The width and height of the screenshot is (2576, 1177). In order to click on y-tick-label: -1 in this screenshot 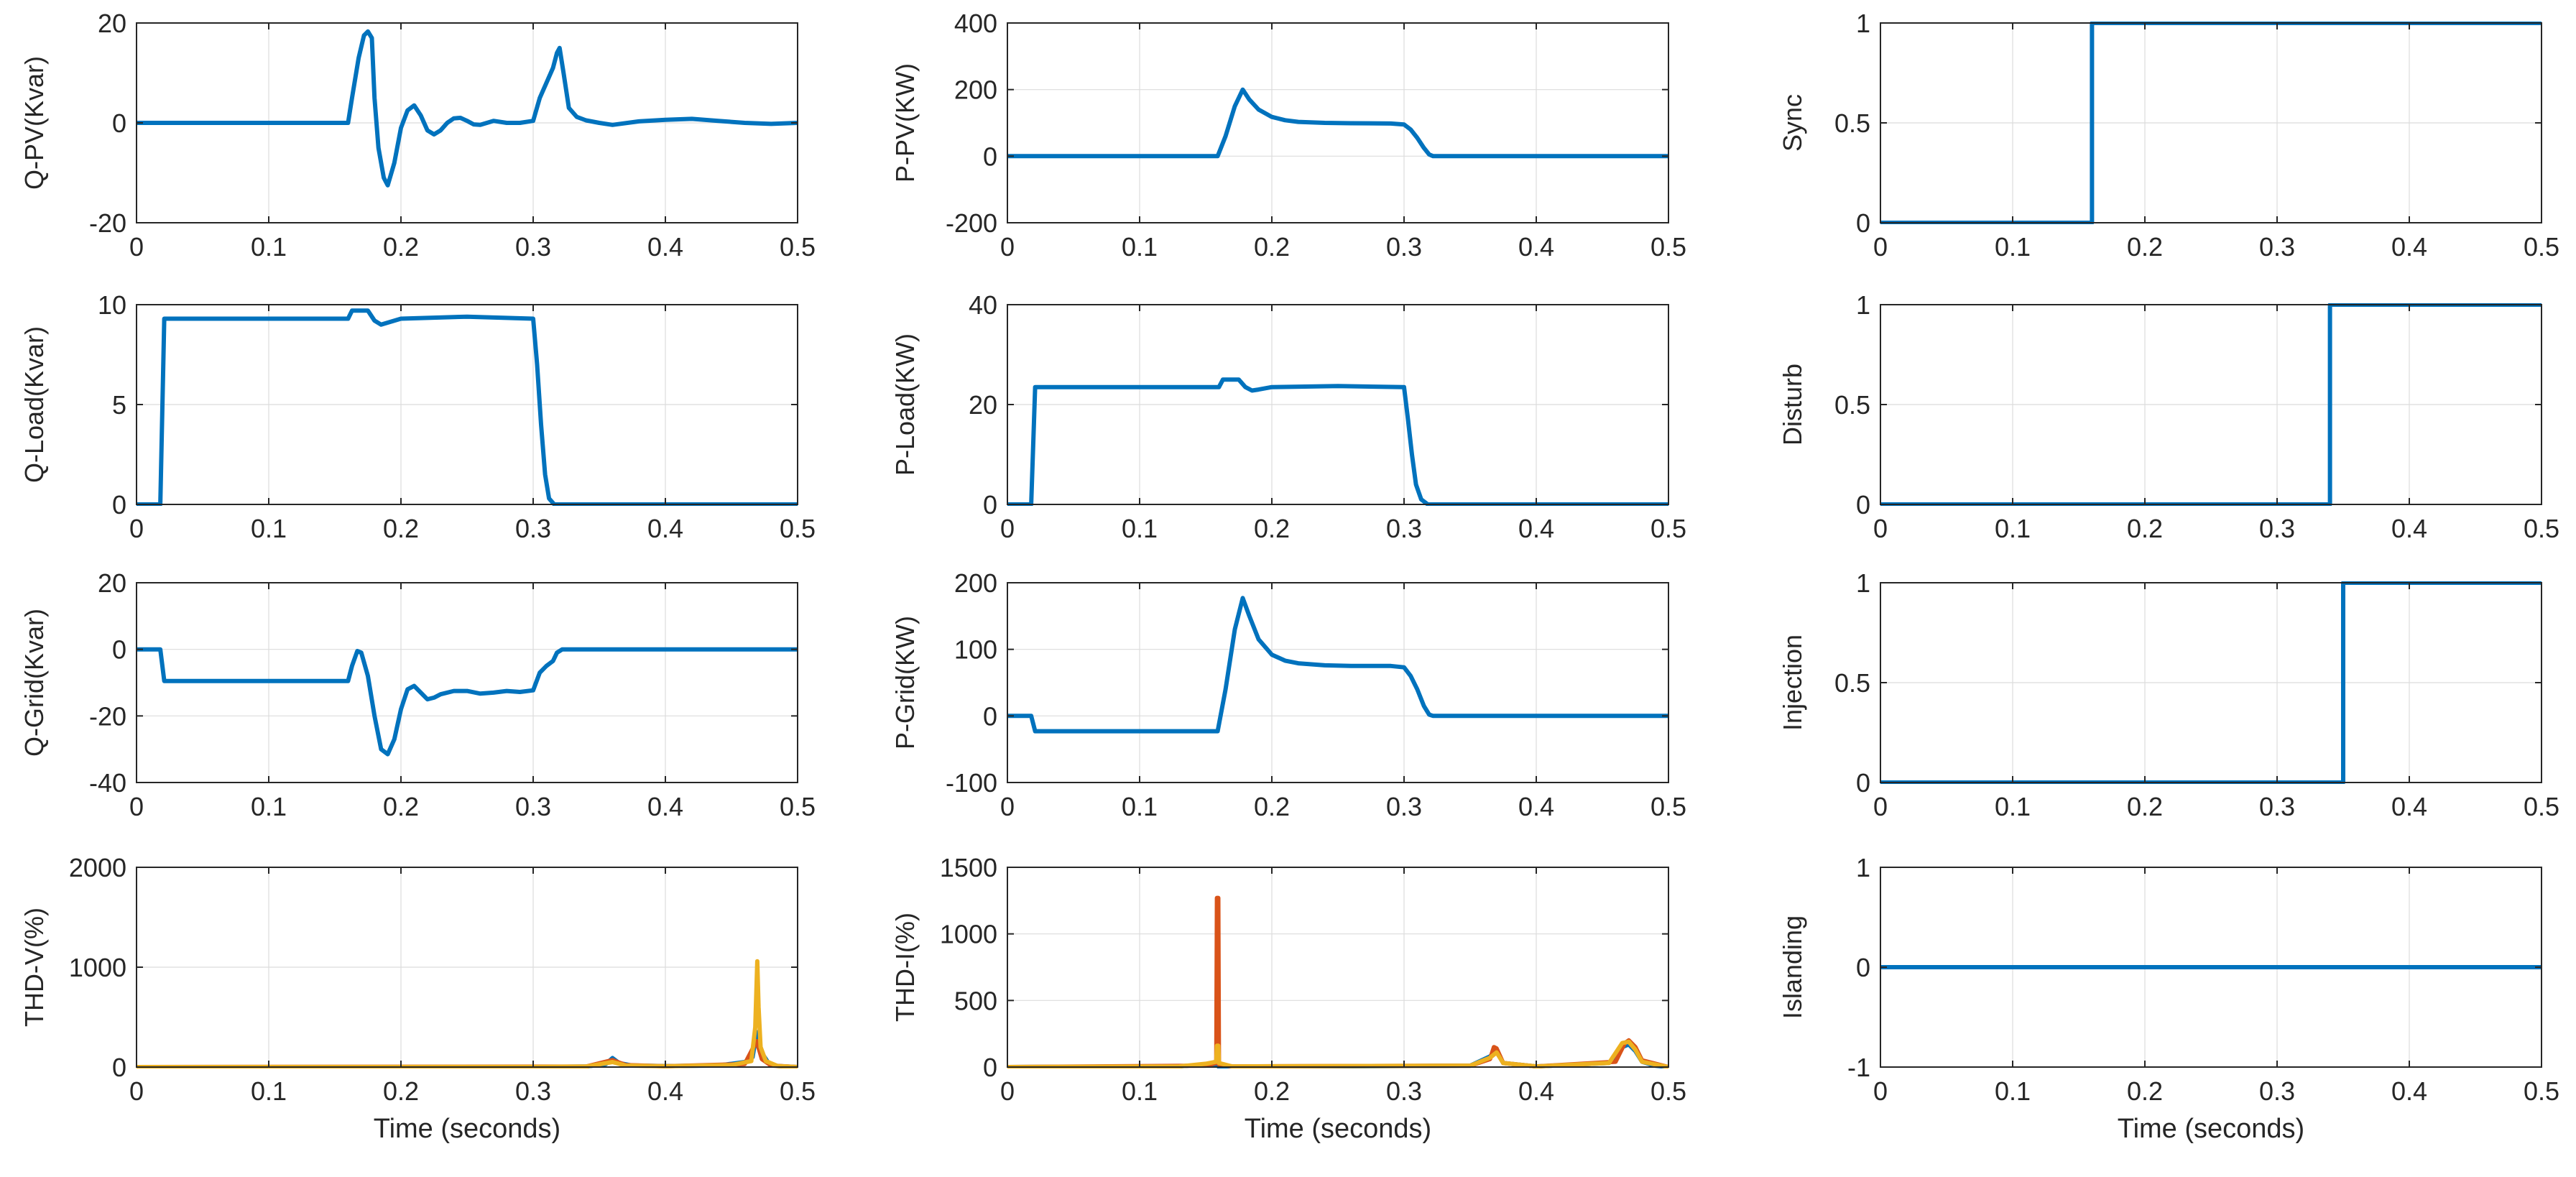, I will do `click(1858, 1067)`.